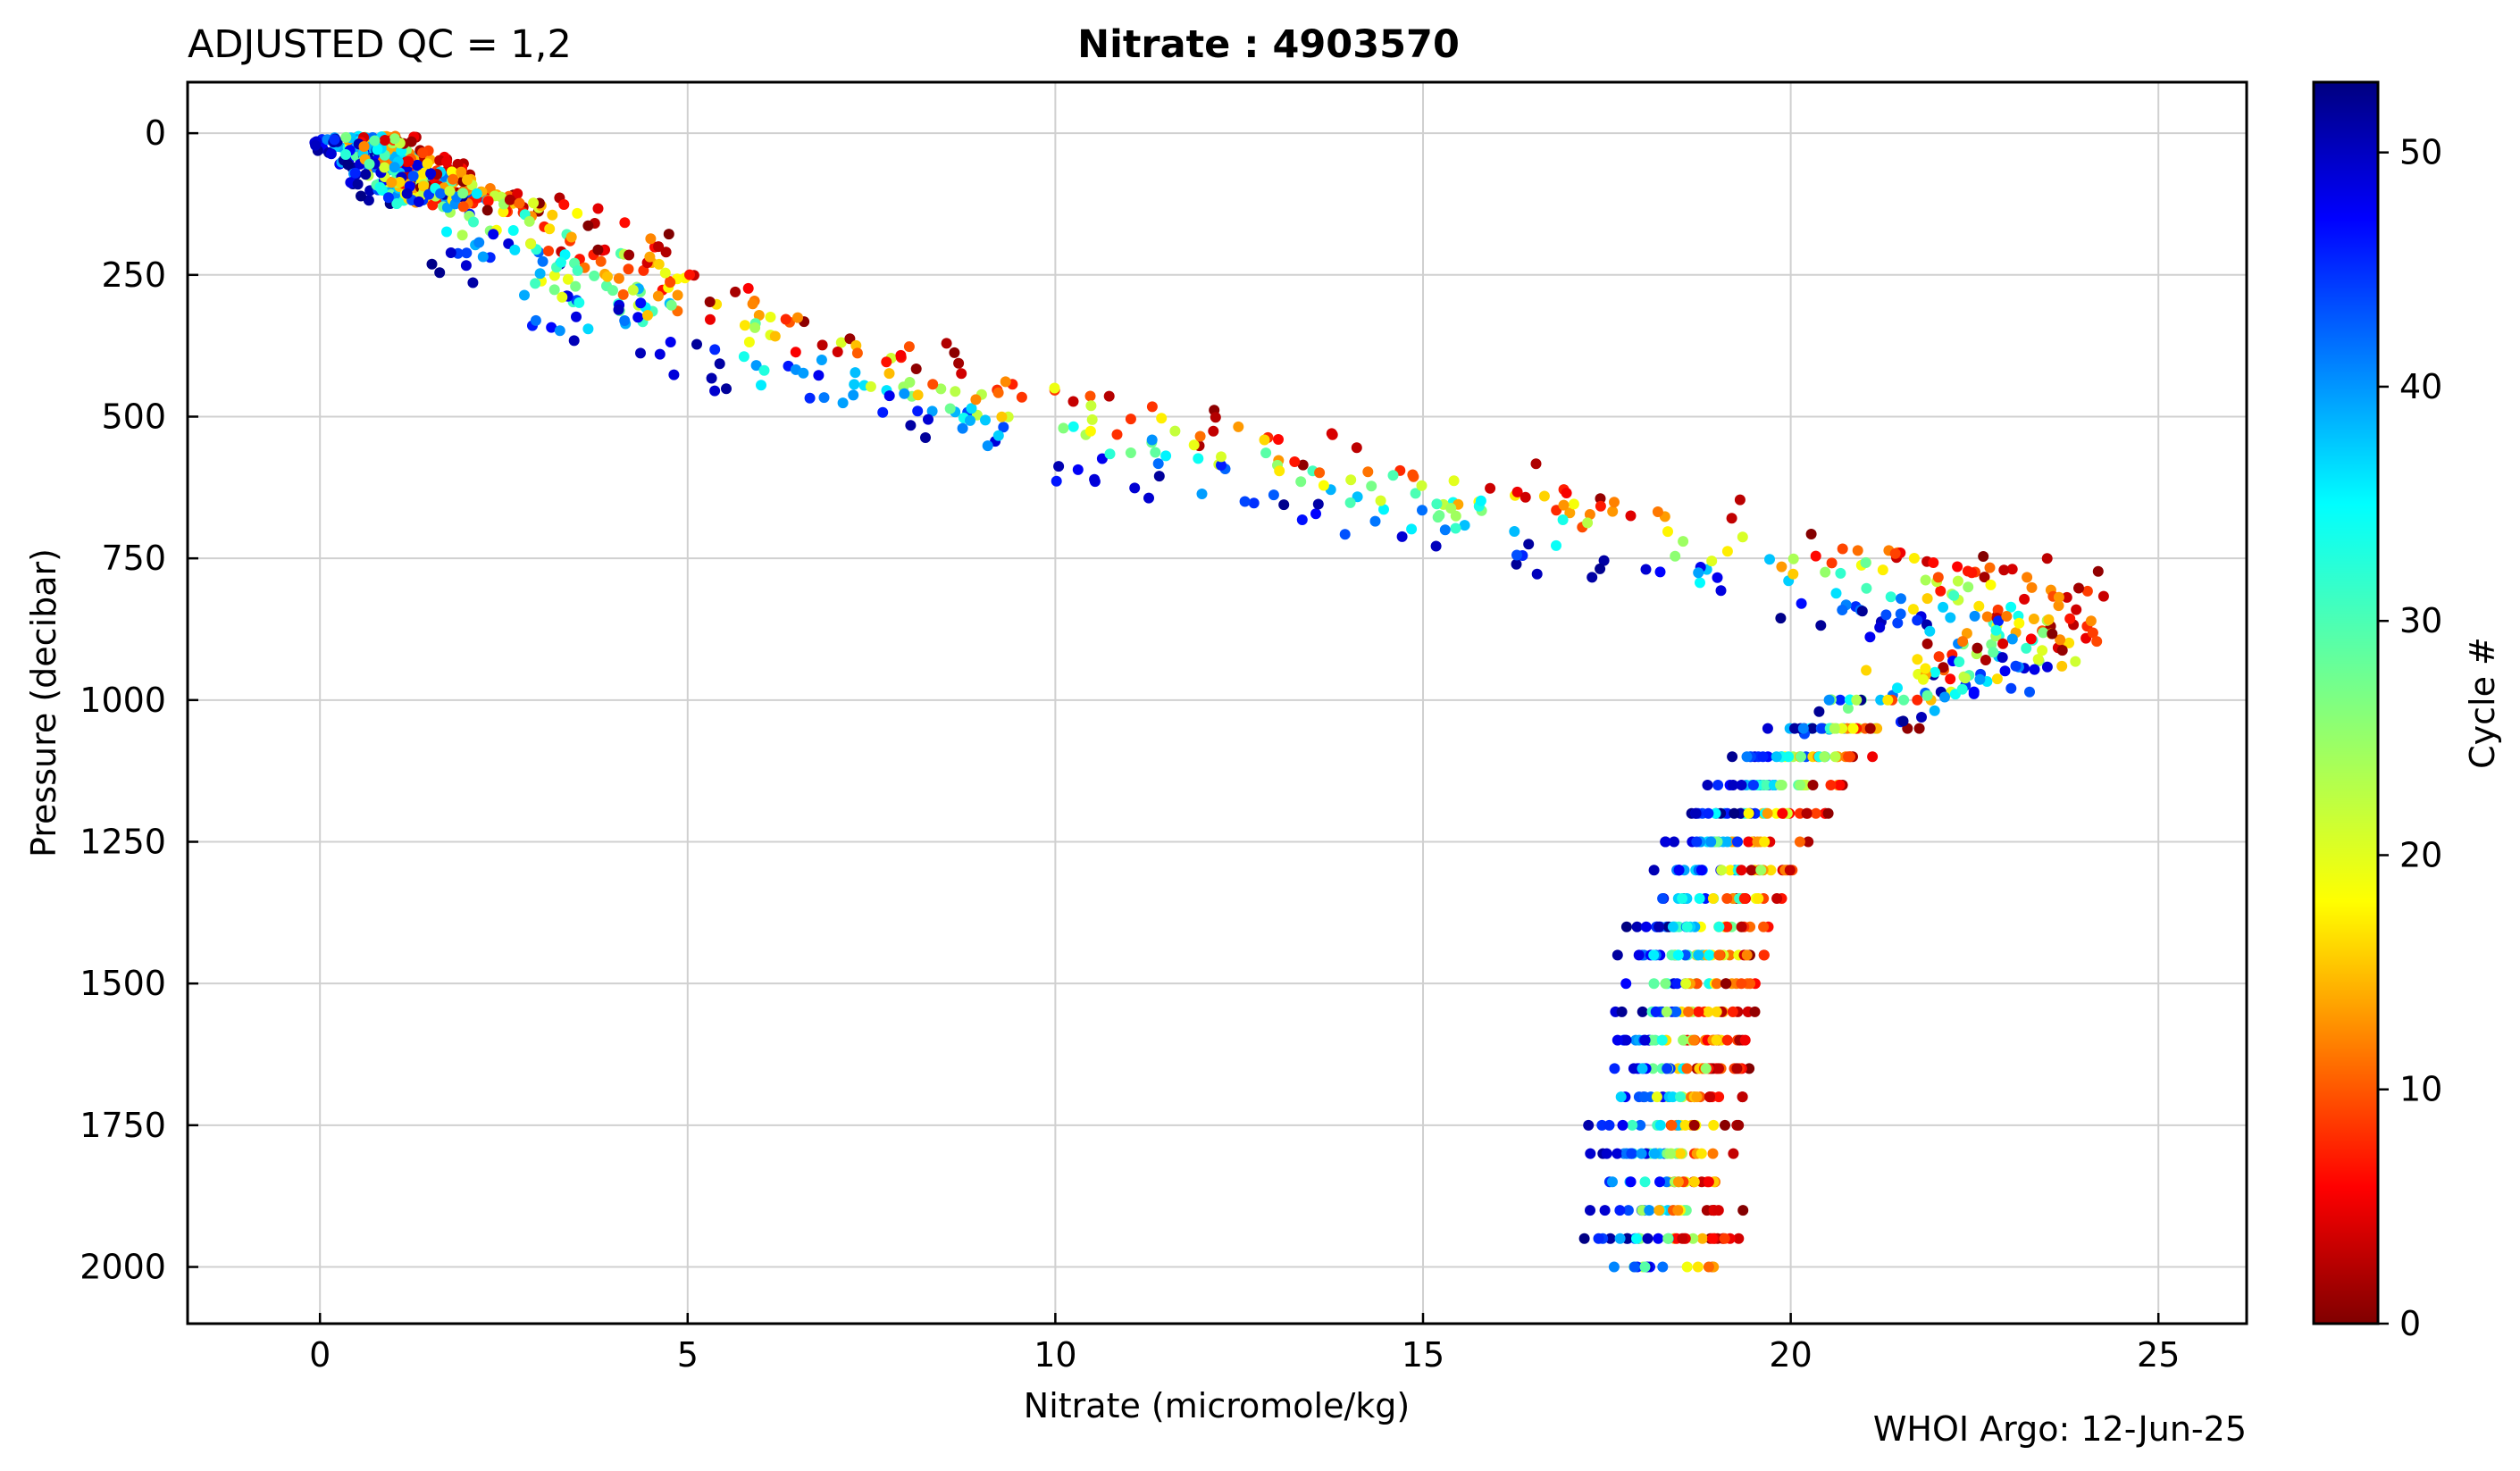 The image size is (2520, 1471). What do you see at coordinates (2420, 386) in the screenshot?
I see `colorbar-tick-label: 40` at bounding box center [2420, 386].